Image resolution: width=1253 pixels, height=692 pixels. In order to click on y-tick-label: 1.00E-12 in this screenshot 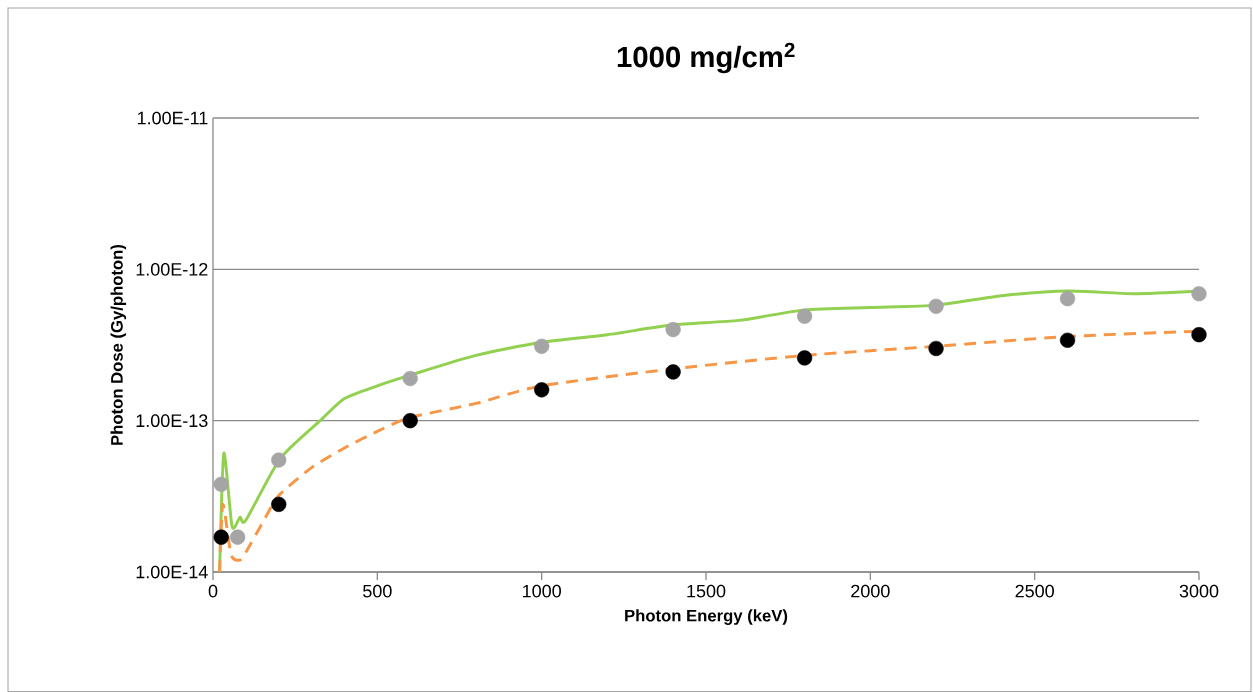, I will do `click(172, 269)`.